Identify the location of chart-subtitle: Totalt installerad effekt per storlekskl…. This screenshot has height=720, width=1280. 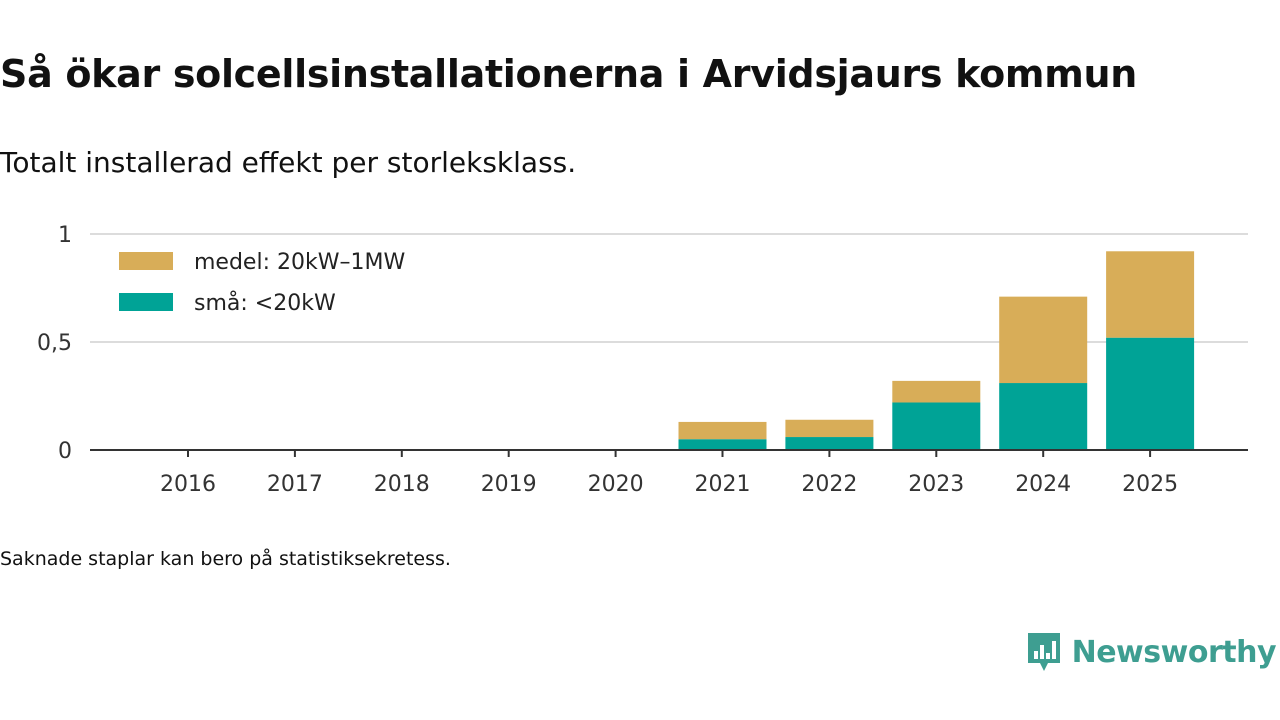
(288, 162).